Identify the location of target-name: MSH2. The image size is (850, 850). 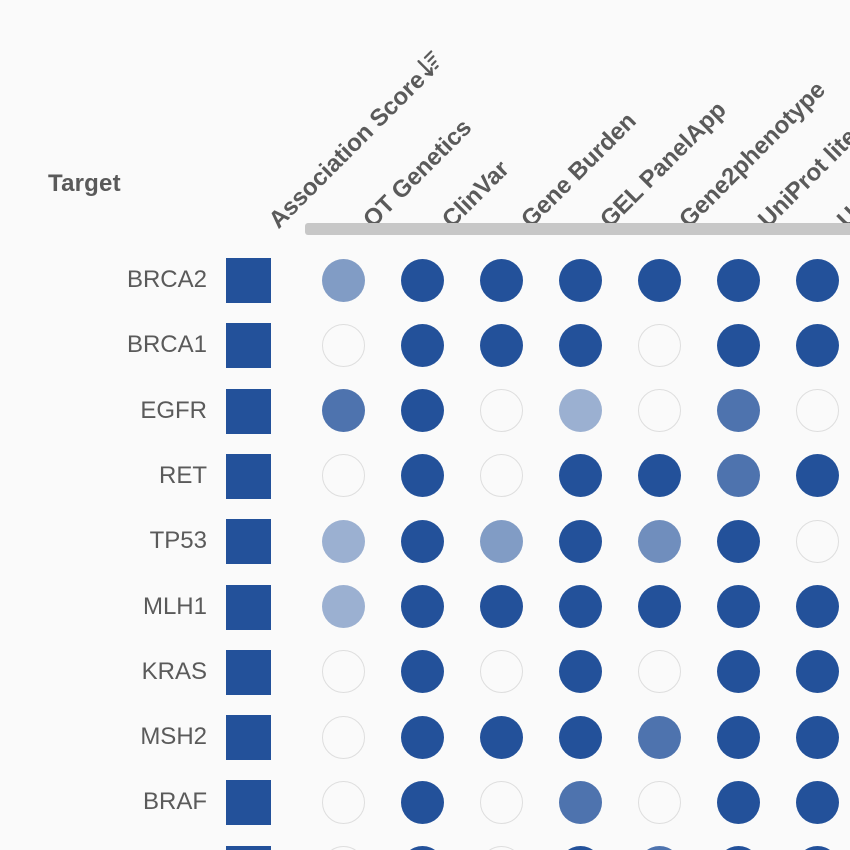
(173, 737).